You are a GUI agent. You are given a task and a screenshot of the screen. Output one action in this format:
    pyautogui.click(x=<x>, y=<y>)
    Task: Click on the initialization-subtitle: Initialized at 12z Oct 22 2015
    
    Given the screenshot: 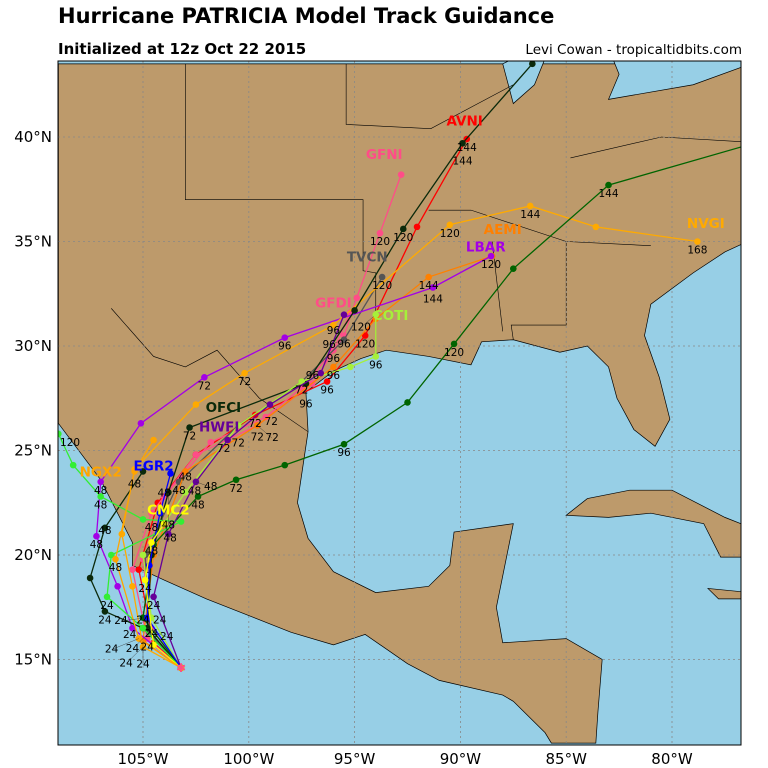 What is the action you would take?
    pyautogui.click(x=182, y=49)
    